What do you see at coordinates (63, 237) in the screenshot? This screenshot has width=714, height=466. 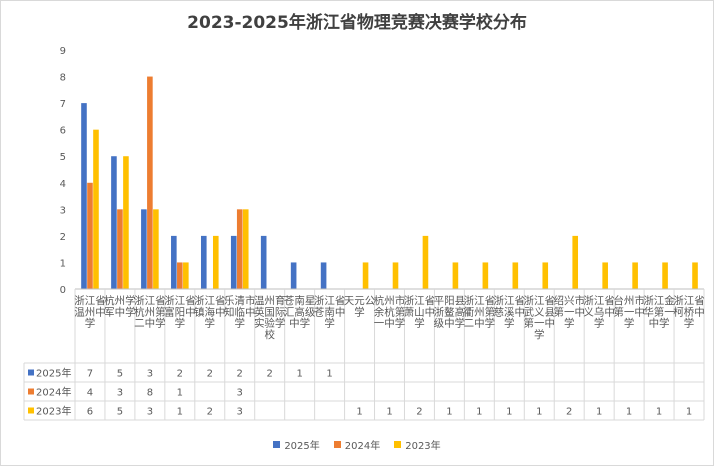 I see `y-tick-label: 2` at bounding box center [63, 237].